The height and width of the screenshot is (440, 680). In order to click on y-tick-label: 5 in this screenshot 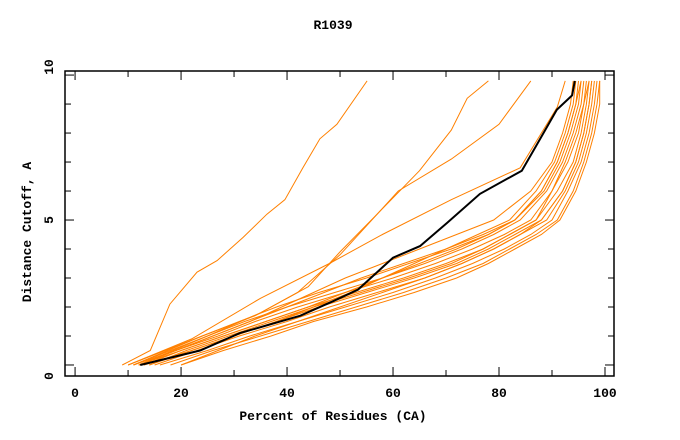, I will do `click(49, 220)`.